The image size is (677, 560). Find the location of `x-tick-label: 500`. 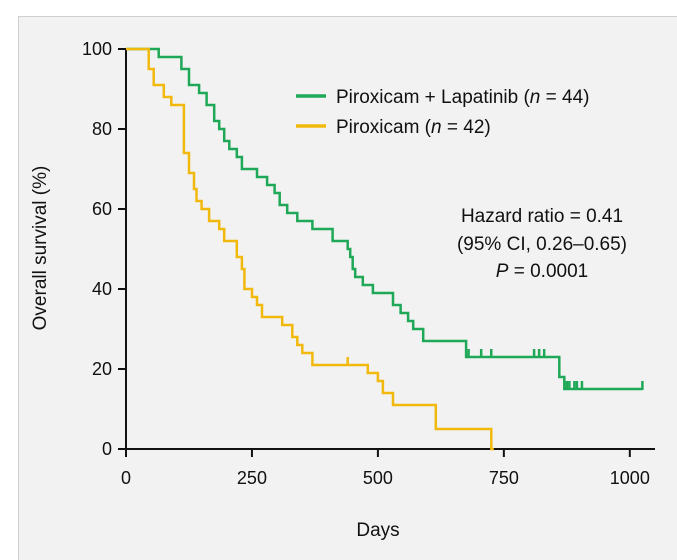

x-tick-label: 500 is located at coordinates (378, 478).